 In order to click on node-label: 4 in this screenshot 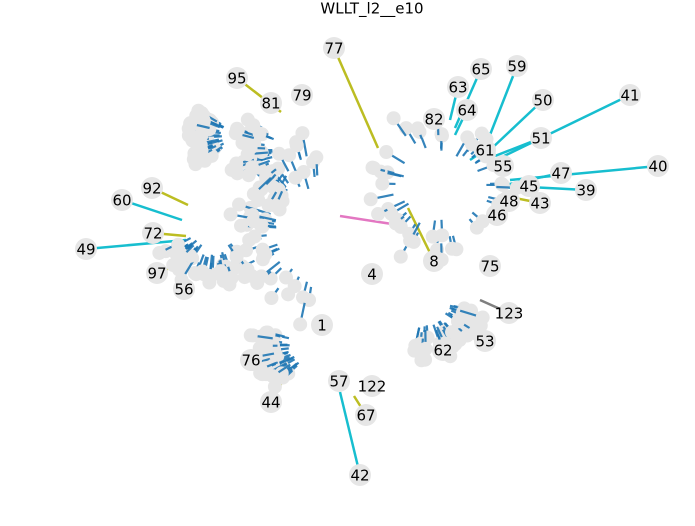, I will do `click(372, 275)`.